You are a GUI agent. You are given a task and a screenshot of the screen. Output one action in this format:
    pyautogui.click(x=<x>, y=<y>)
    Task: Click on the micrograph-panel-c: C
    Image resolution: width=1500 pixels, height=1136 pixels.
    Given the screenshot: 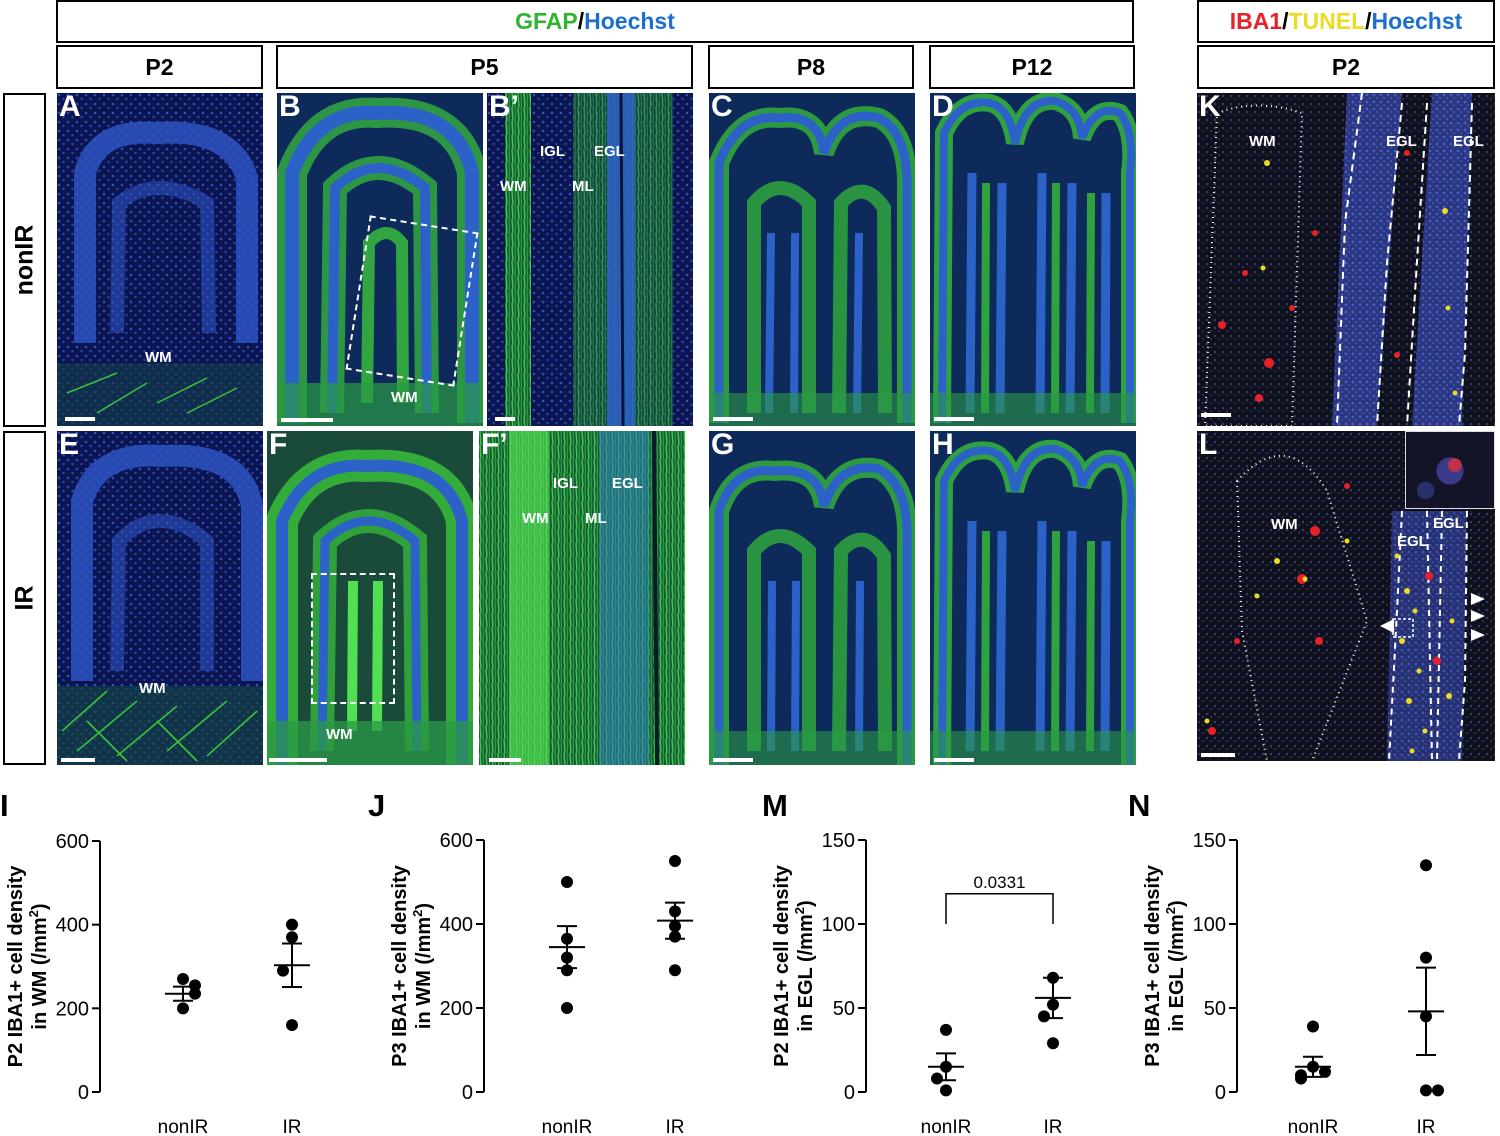 What is the action you would take?
    pyautogui.click(x=812, y=259)
    